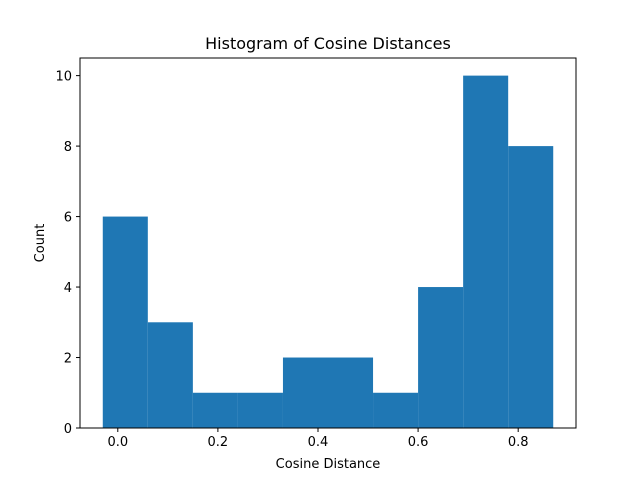 This screenshot has height=485, width=640. I want to click on y-tick-label: 6, so click(68, 218).